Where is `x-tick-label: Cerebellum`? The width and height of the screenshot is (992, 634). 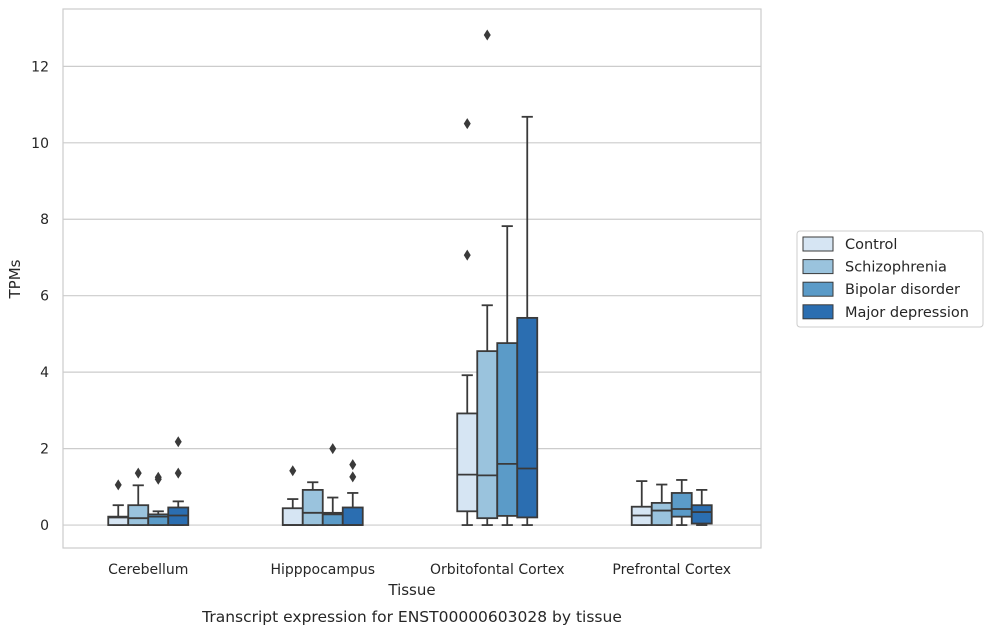 x-tick-label: Cerebellum is located at coordinates (148, 570).